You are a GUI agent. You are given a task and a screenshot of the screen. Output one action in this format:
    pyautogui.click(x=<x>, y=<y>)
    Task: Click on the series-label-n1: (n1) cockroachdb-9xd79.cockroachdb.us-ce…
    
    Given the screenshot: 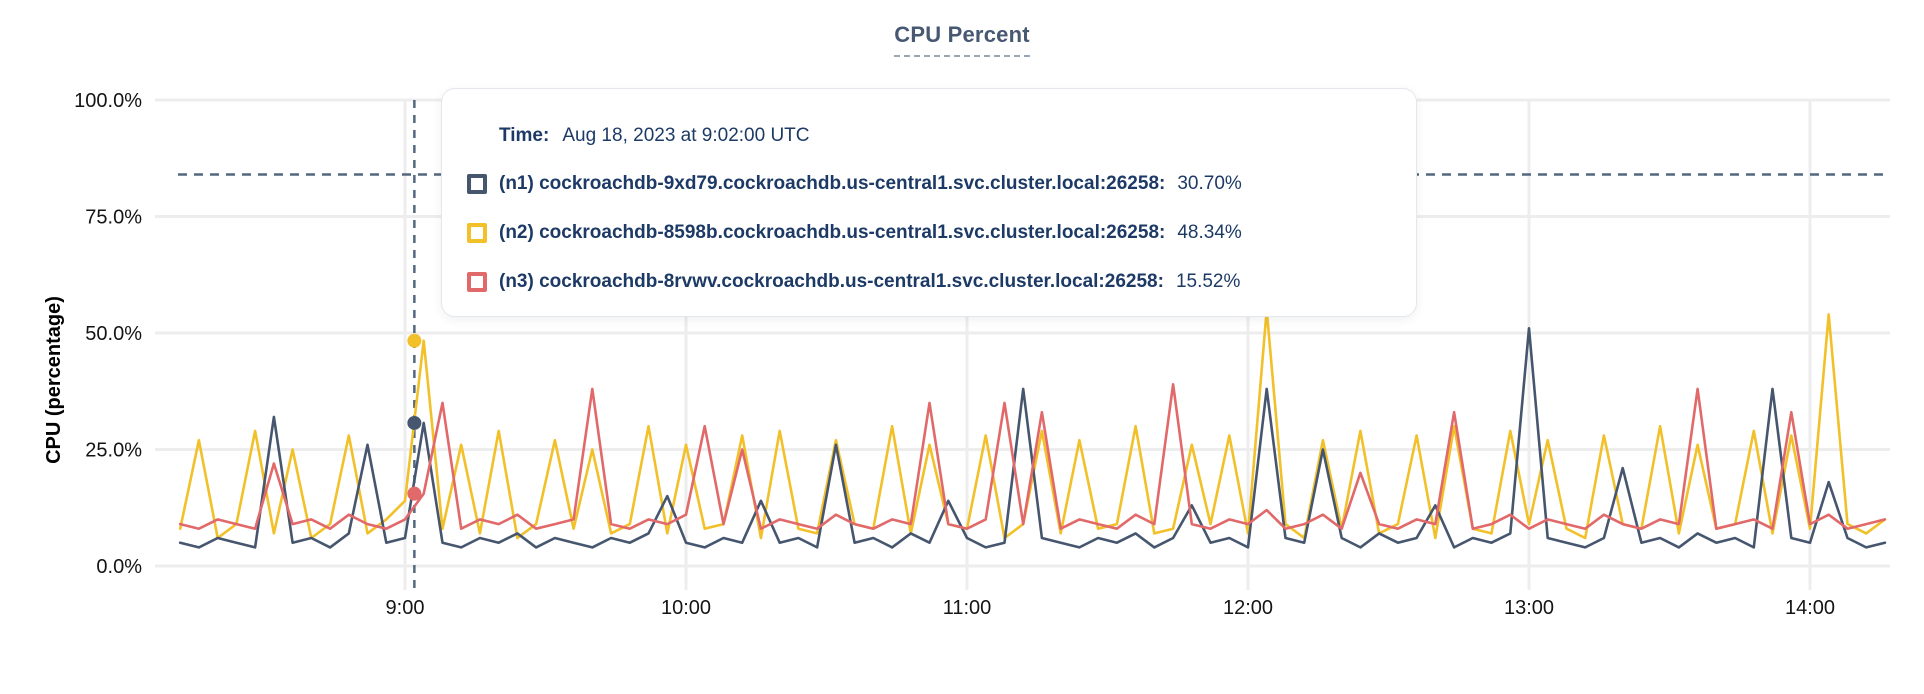 What is the action you would take?
    pyautogui.click(x=832, y=183)
    